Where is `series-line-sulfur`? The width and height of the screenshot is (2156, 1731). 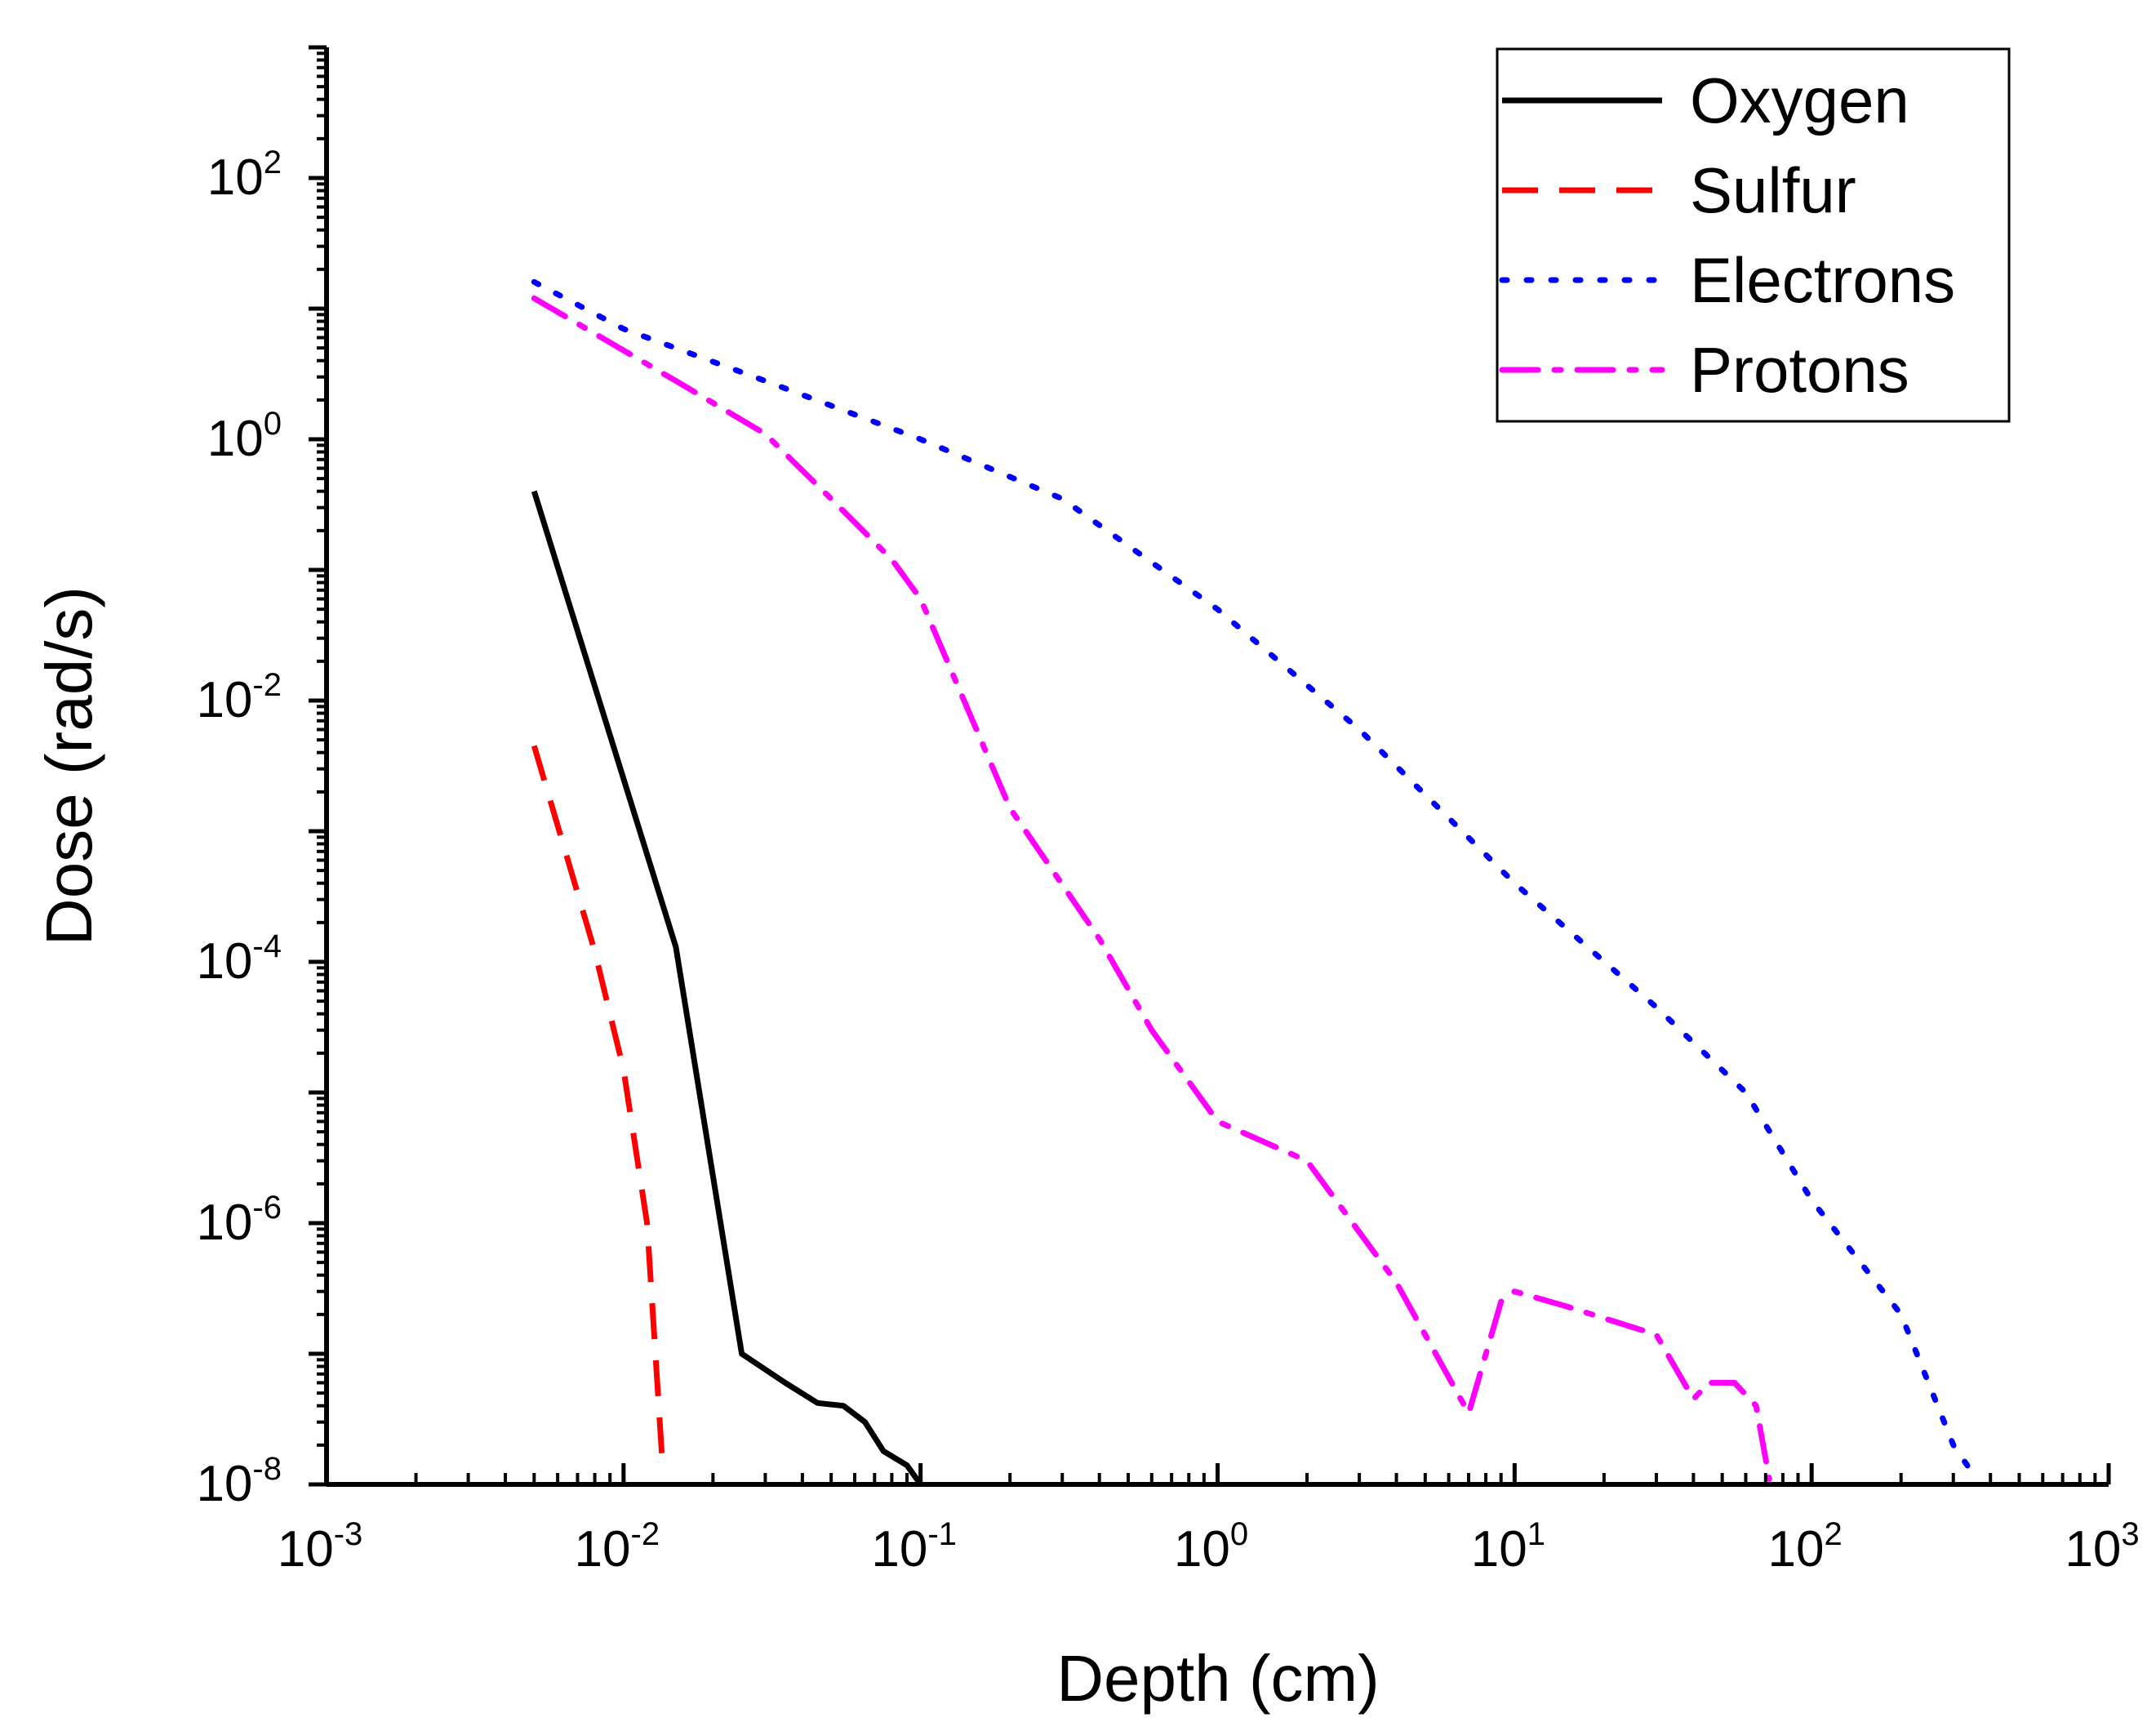 series-line-sulfur is located at coordinates (598, 1103).